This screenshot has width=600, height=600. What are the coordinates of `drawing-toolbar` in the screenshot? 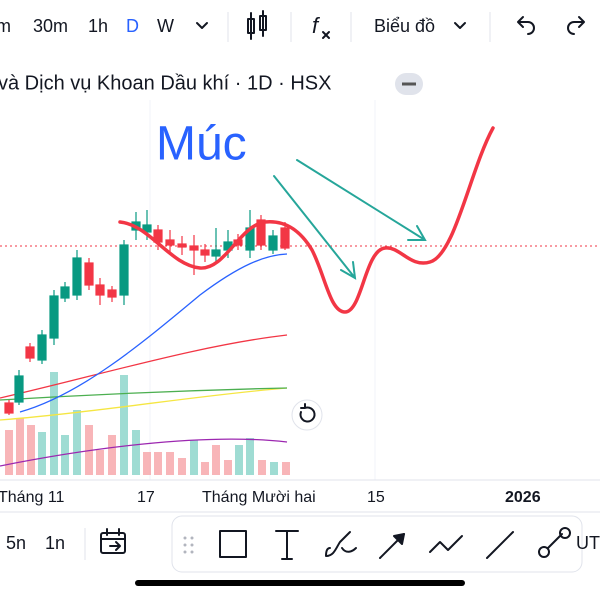 It's located at (377, 544).